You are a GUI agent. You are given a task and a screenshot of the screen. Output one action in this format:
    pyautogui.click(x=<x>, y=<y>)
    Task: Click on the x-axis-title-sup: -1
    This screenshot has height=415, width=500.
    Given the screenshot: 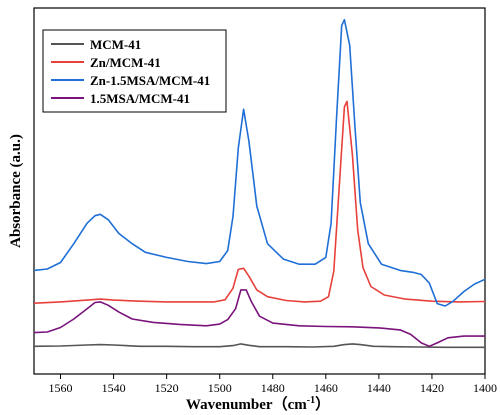 What is the action you would take?
    pyautogui.click(x=311, y=400)
    